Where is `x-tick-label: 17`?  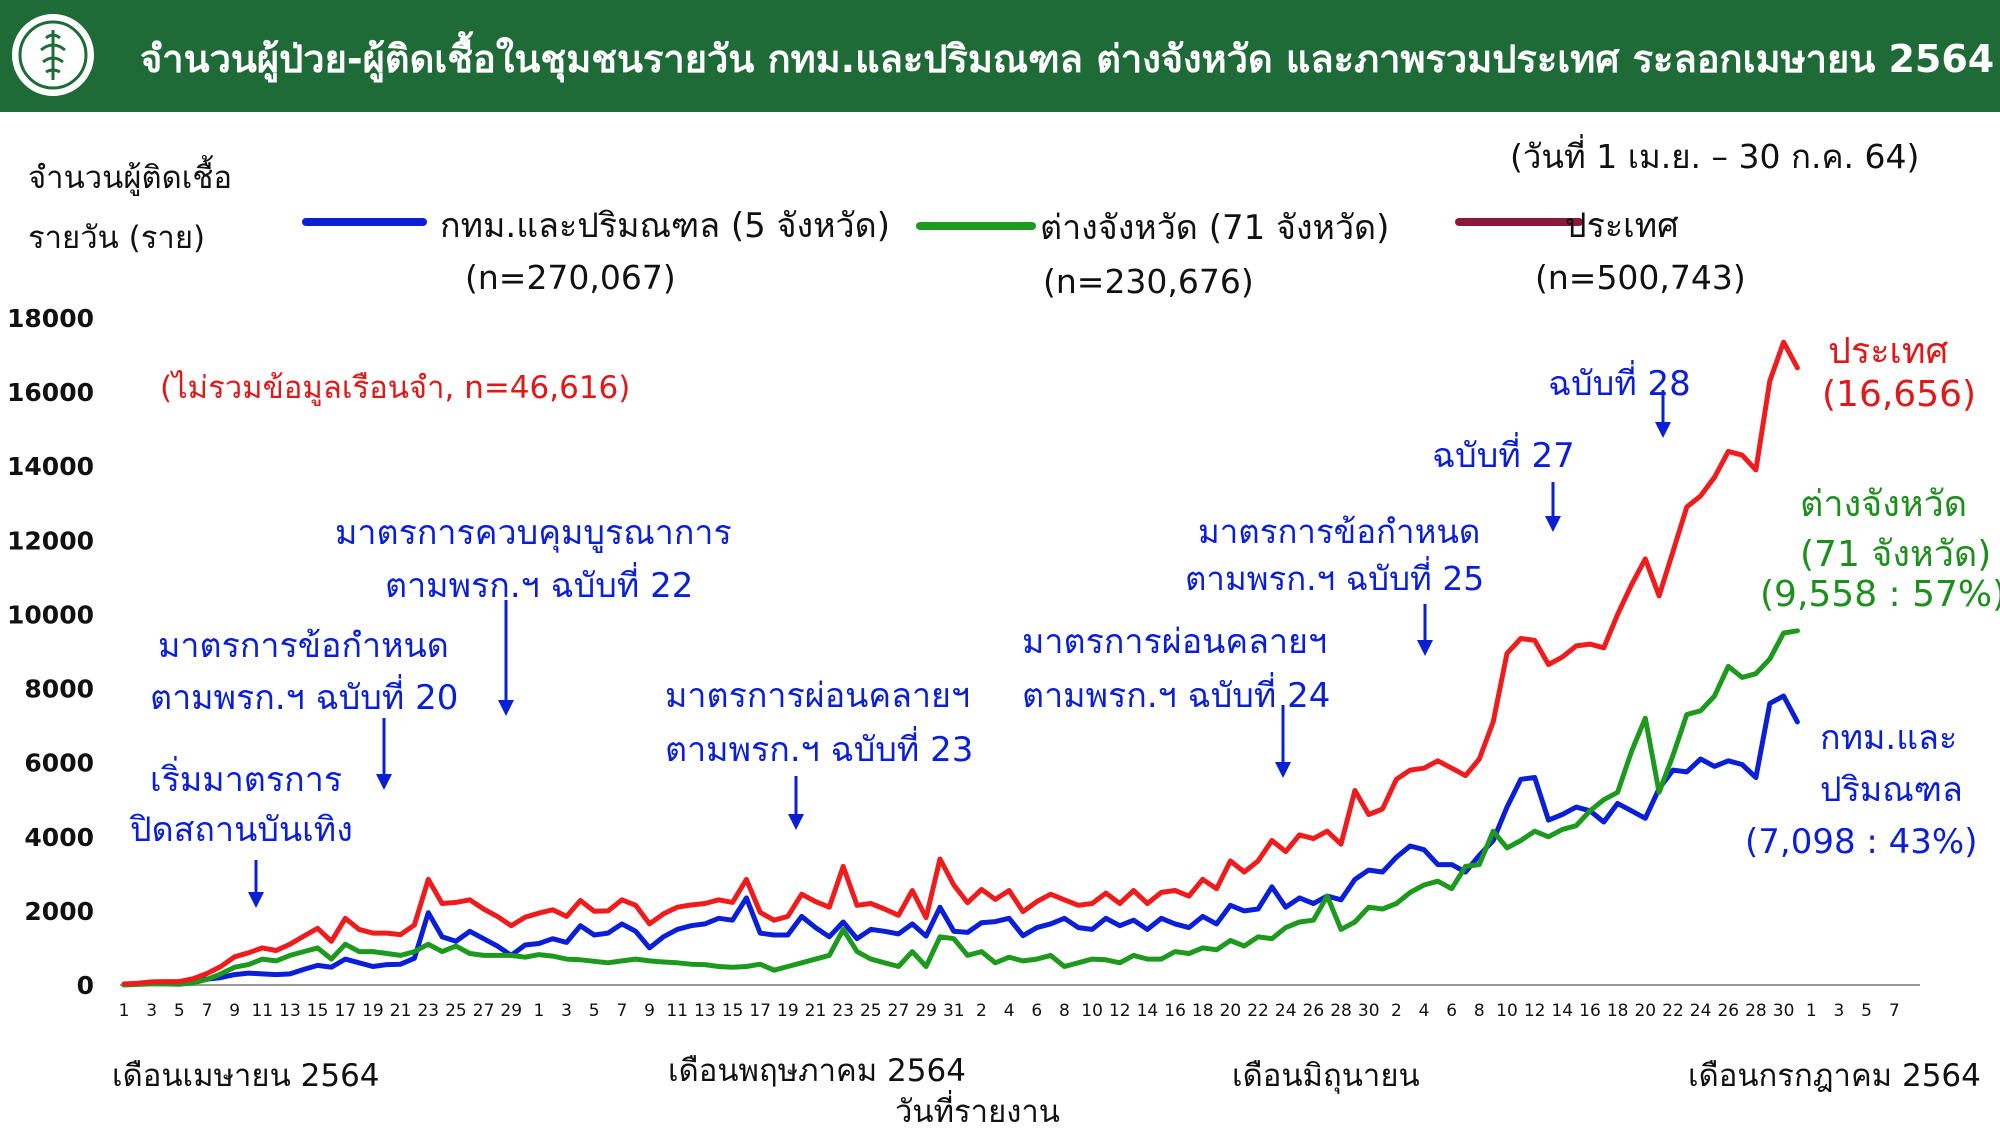
x-tick-label: 17 is located at coordinates (760, 1011).